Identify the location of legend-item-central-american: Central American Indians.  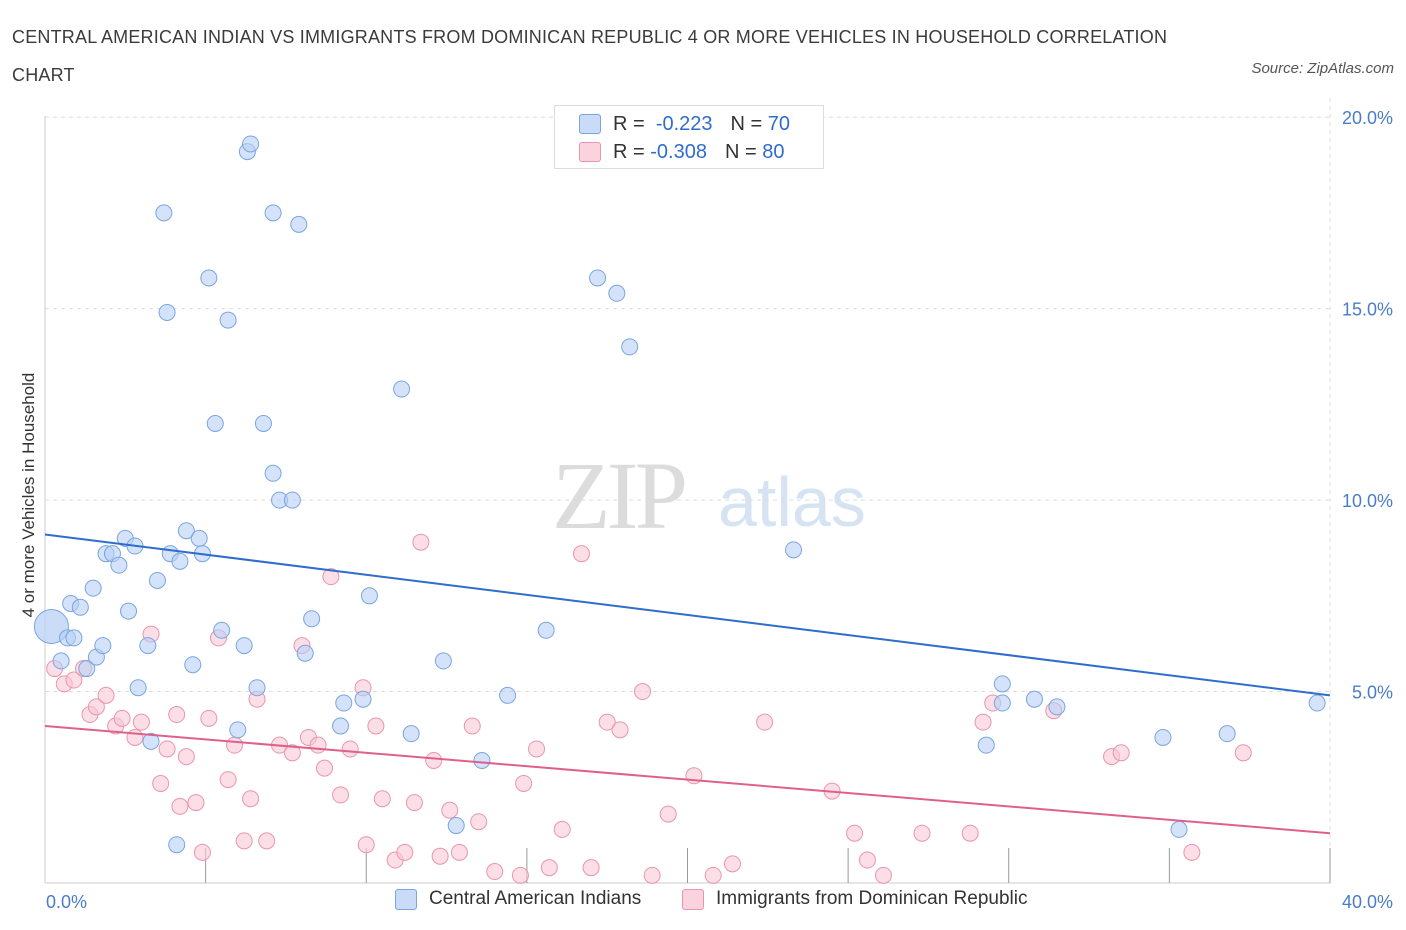
(518, 899).